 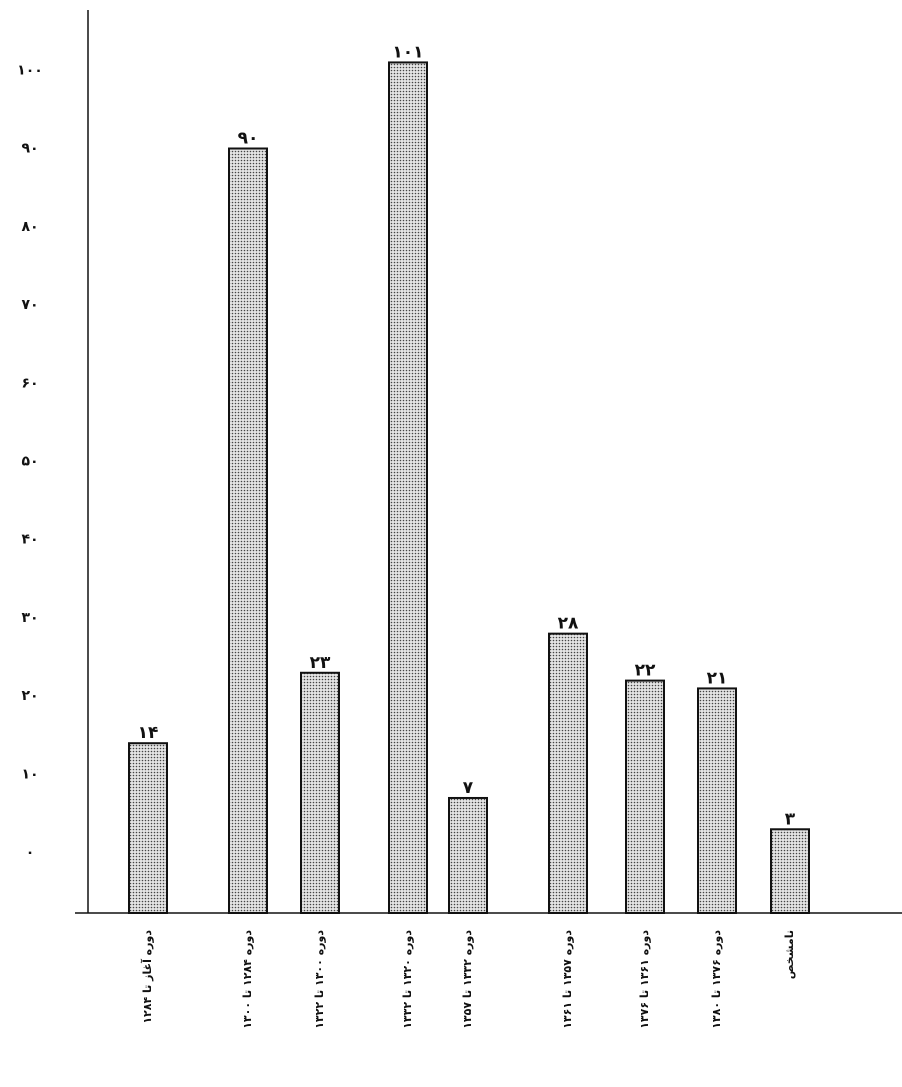 What do you see at coordinates (29, 618) in the screenshot?
I see `y-tick-label: ۳۰` at bounding box center [29, 618].